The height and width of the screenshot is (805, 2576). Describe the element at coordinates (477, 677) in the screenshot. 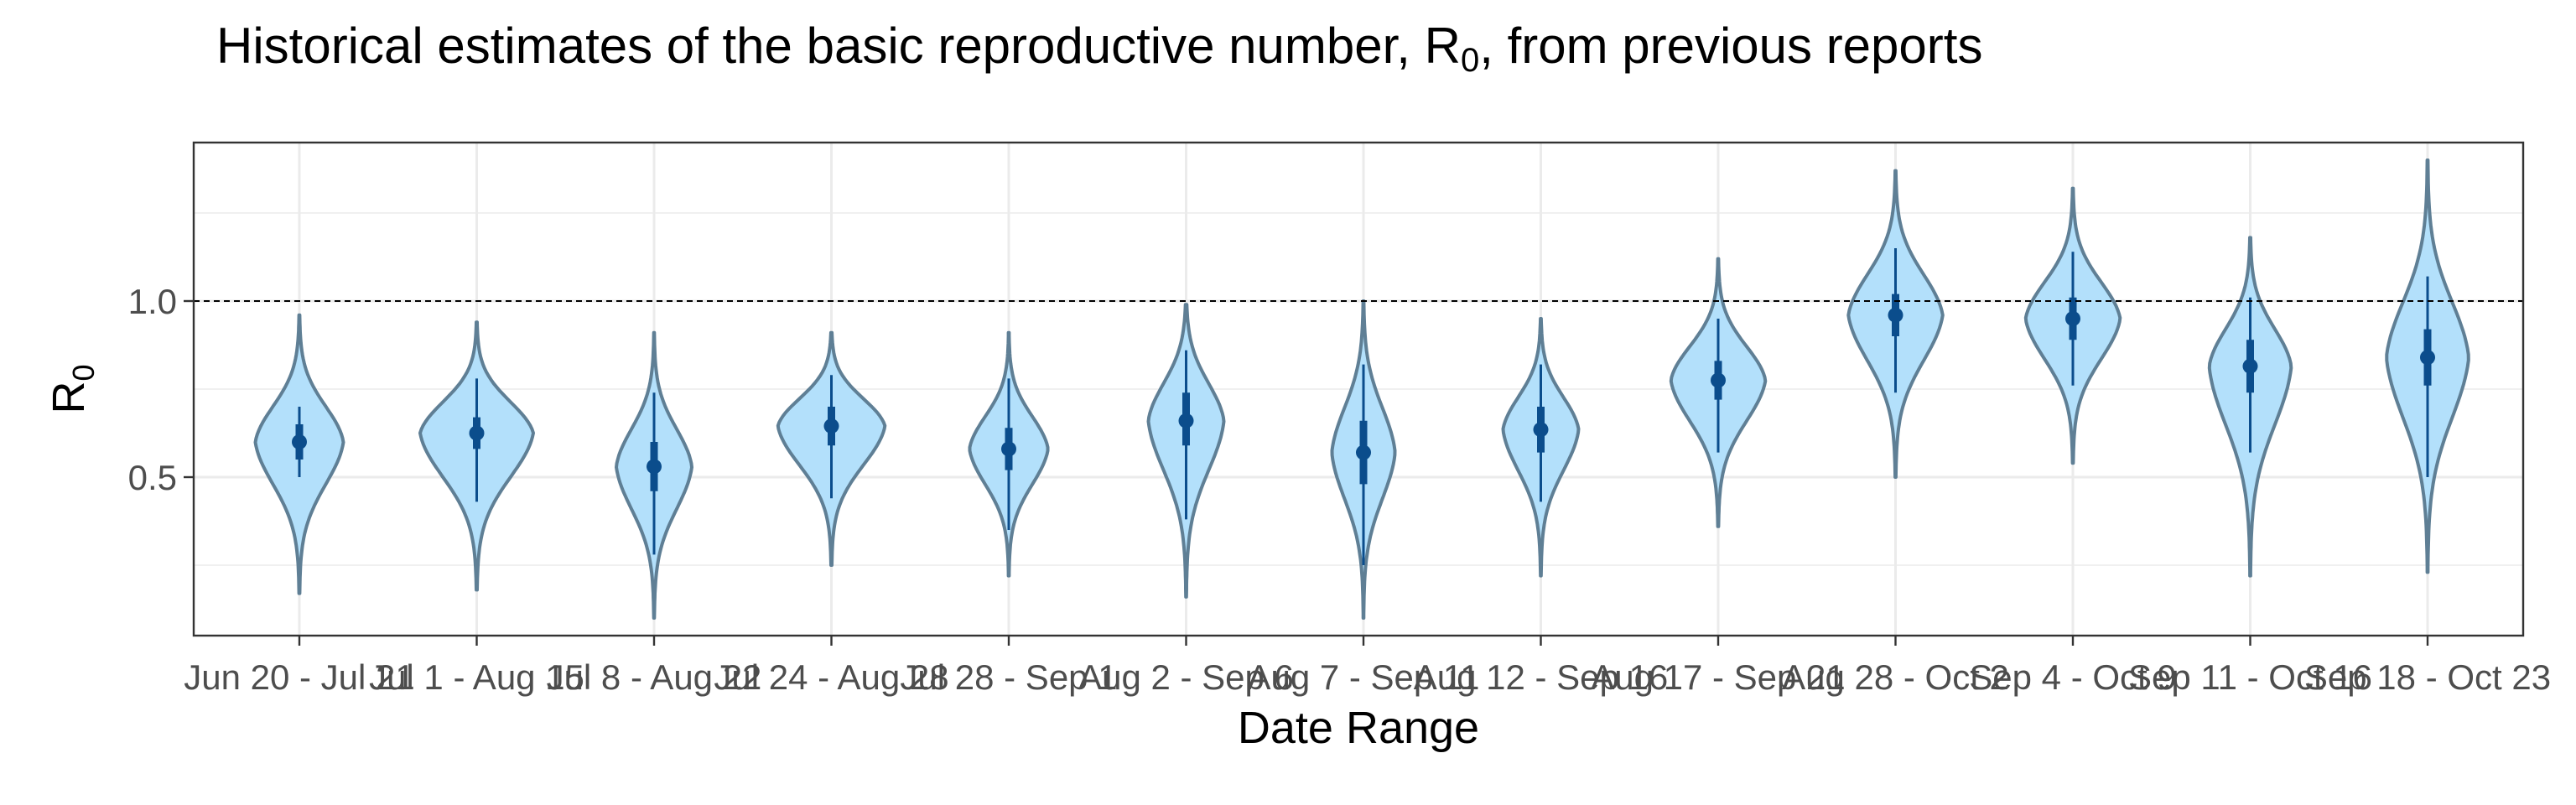

I see `x-tick-label: Jul 1 - Aug 15` at that location.